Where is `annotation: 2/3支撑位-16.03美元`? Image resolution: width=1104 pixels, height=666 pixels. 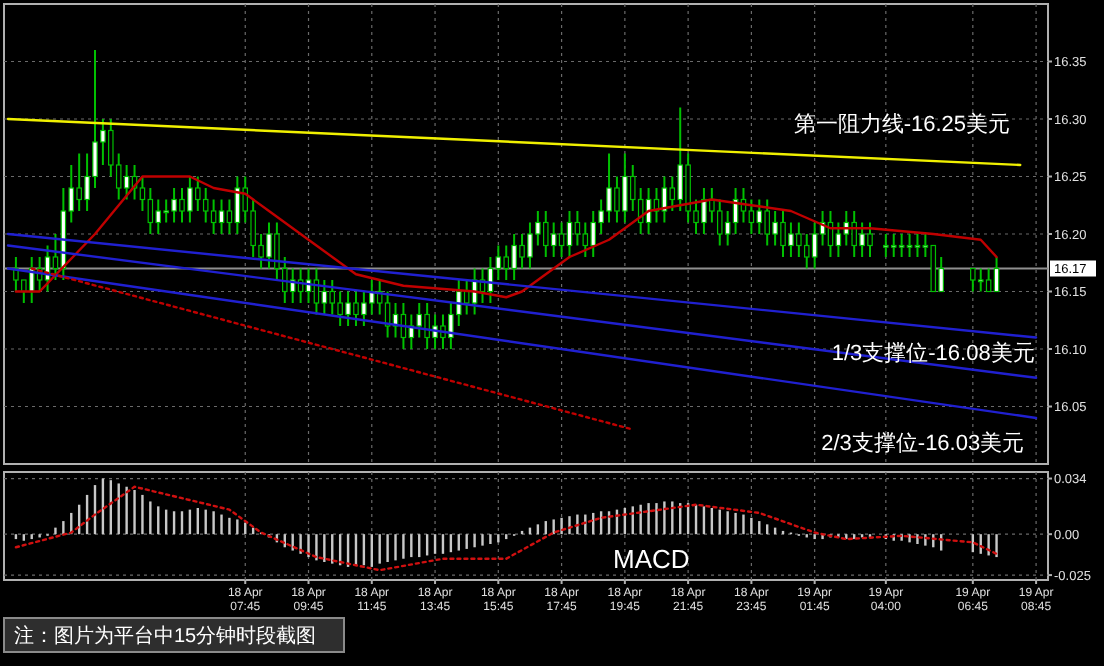 annotation: 2/3支撑位-16.03美元 is located at coordinates (923, 442).